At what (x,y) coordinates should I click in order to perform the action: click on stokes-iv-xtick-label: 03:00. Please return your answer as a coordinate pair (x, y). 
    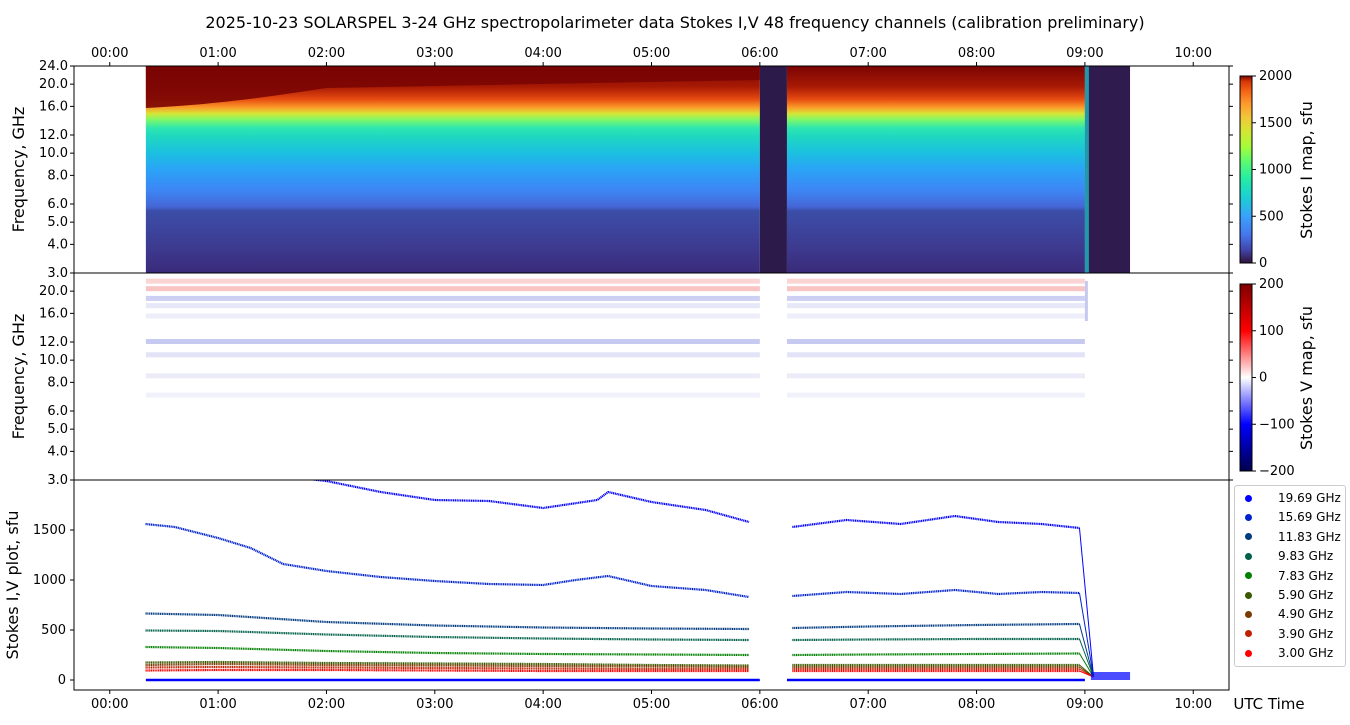
    Looking at the image, I should click on (434, 704).